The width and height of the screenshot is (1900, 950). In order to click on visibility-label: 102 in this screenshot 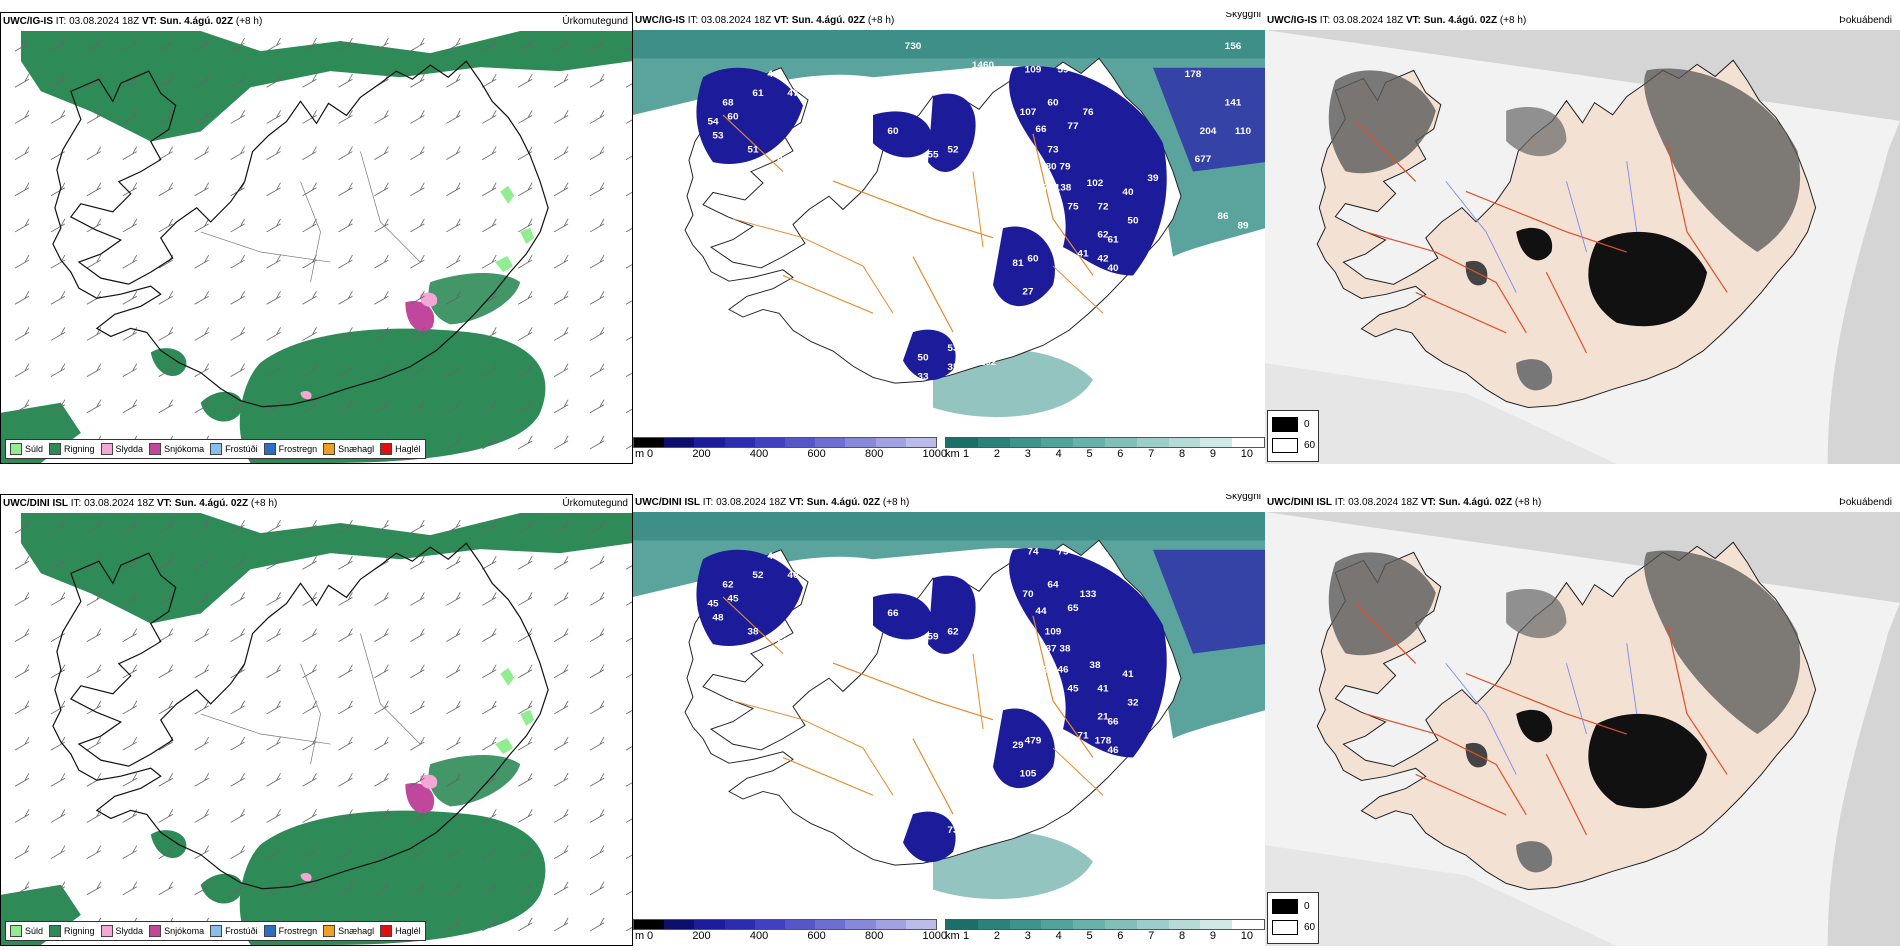, I will do `click(1095, 183)`.